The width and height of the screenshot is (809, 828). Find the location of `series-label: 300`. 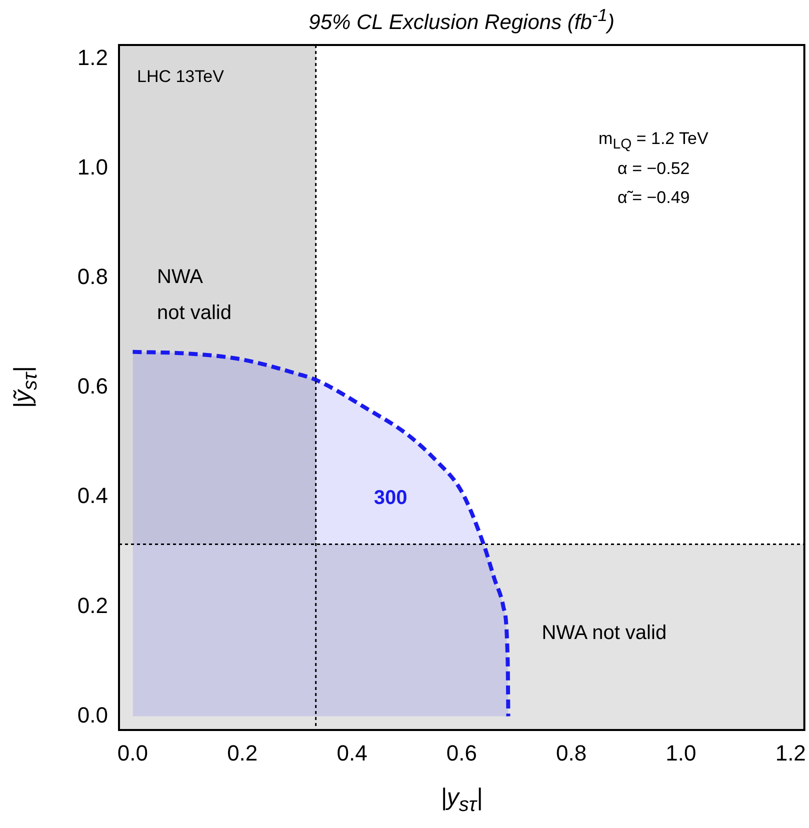

series-label: 300 is located at coordinates (391, 498).